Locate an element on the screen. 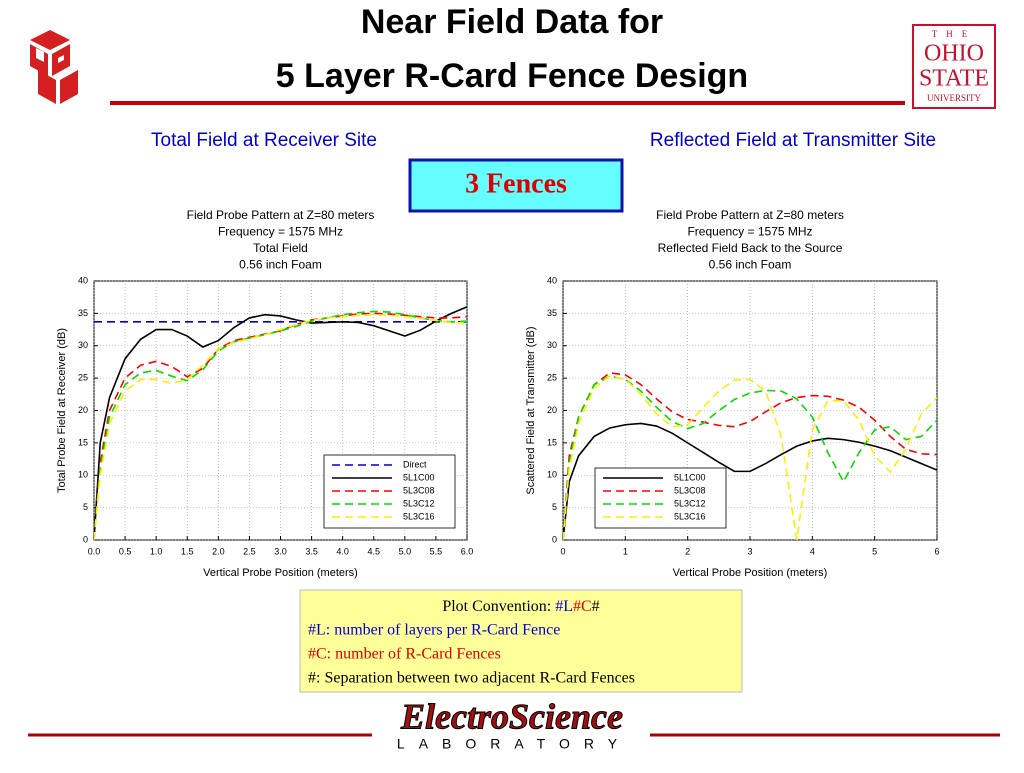  convention-line: #L: number of layers per R-Card Fence is located at coordinates (434, 630).